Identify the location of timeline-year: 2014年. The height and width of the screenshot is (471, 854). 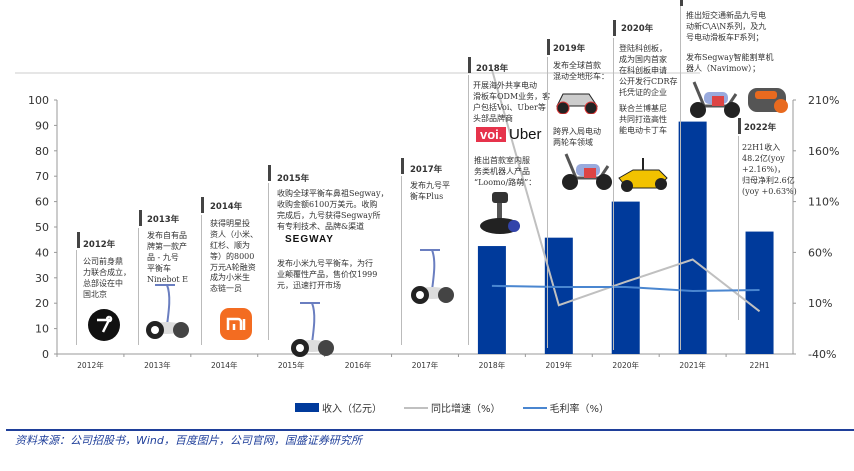
(226, 207).